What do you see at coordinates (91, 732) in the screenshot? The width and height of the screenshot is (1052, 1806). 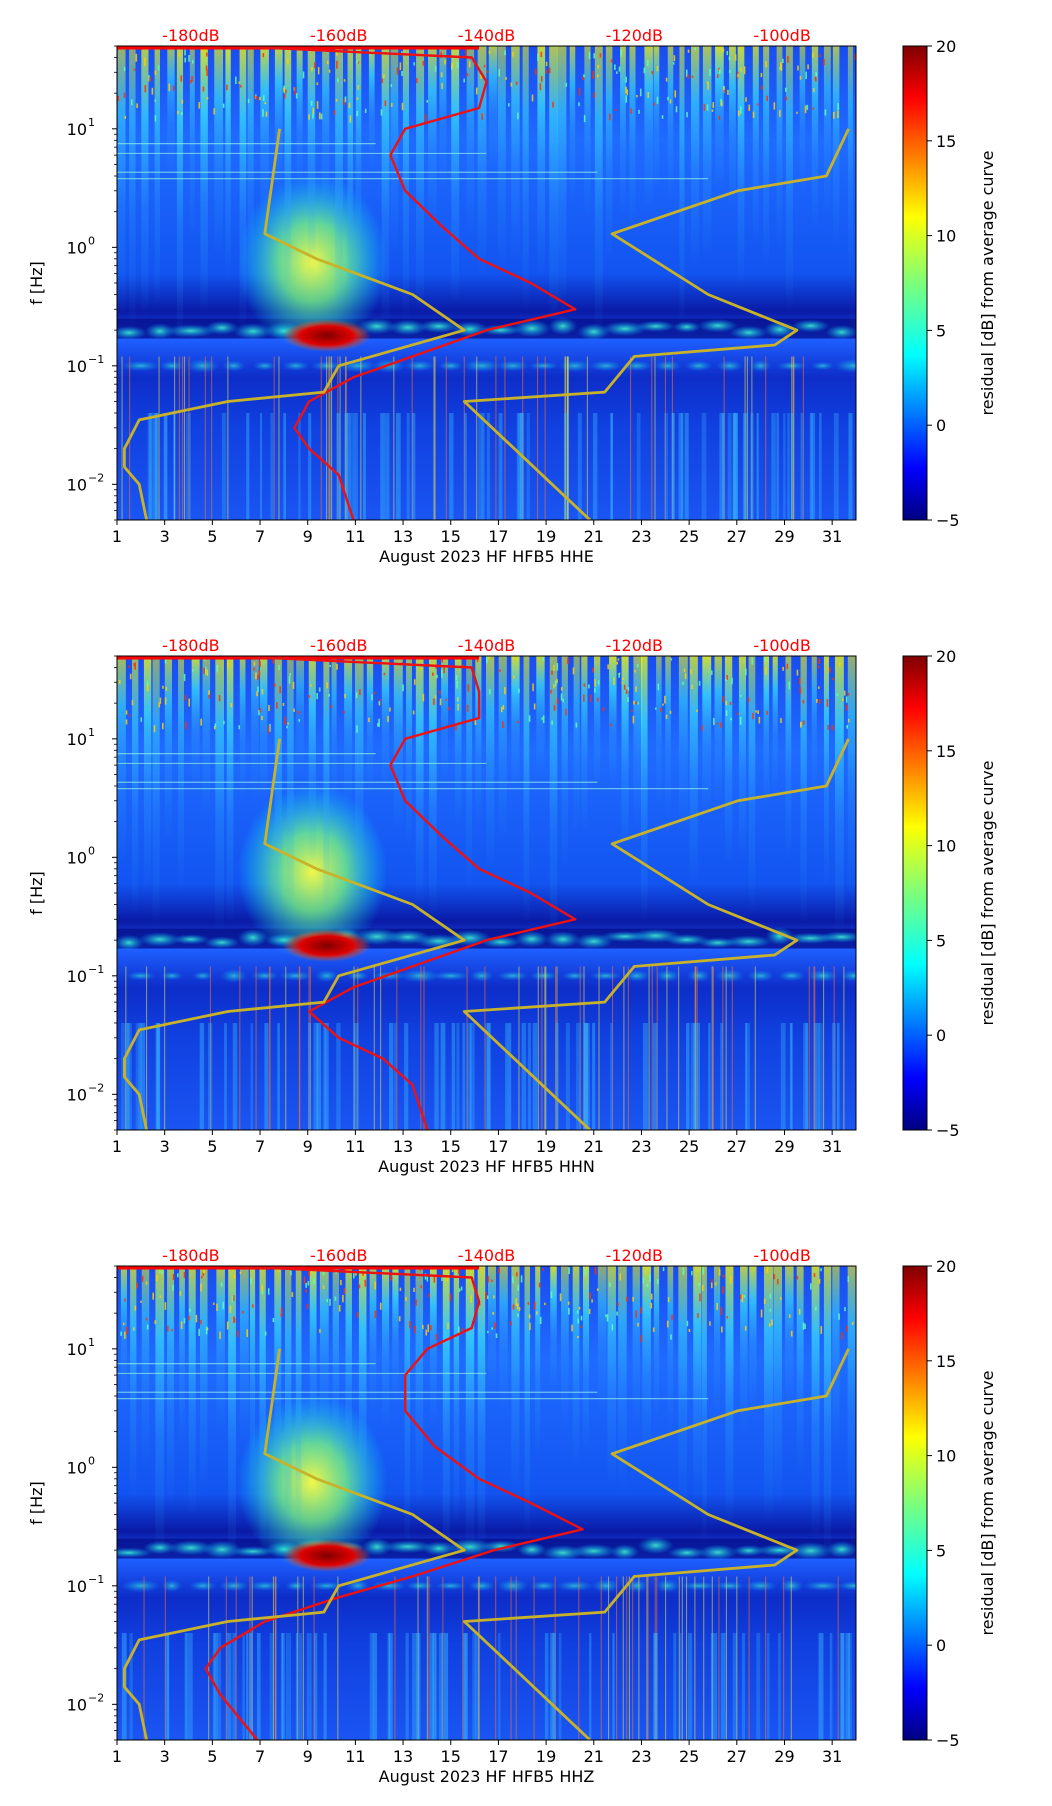 I see `y-tick-exponent: 1` at bounding box center [91, 732].